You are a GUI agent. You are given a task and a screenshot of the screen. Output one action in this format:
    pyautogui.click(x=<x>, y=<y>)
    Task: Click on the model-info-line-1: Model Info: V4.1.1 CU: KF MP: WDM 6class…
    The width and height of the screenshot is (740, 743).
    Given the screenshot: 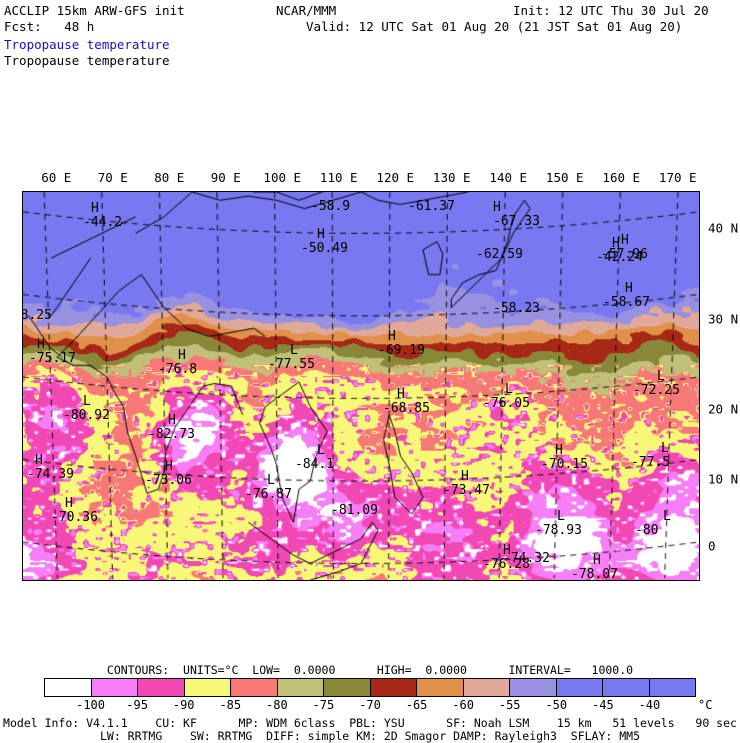 What is the action you would take?
    pyautogui.click(x=370, y=723)
    